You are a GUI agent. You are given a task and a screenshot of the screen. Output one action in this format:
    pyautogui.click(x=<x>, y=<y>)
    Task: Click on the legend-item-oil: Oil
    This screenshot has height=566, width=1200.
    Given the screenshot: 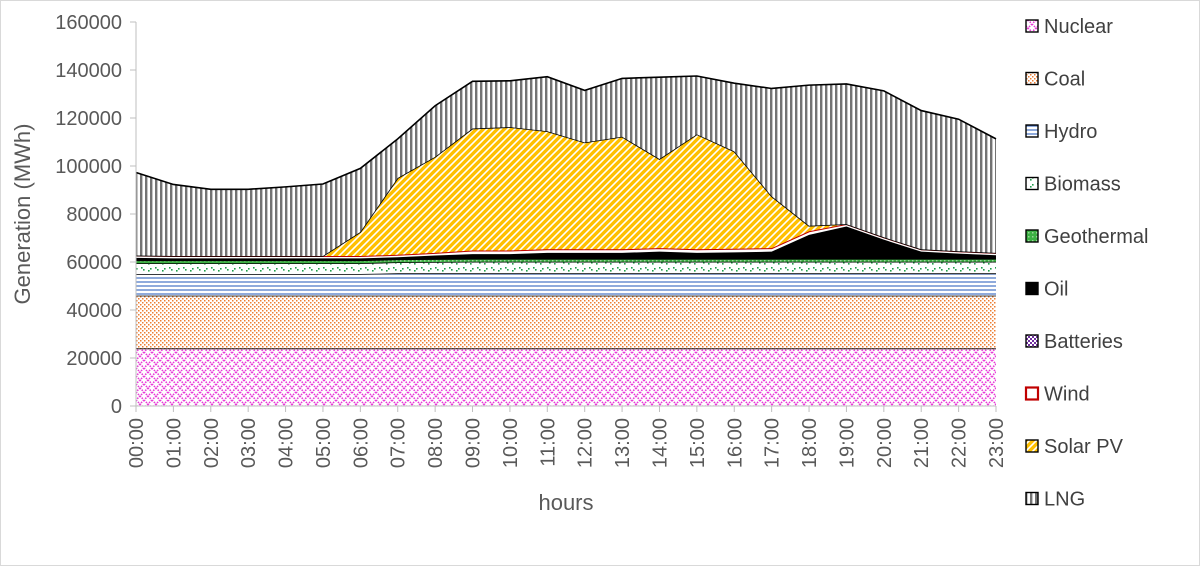 What is the action you would take?
    pyautogui.click(x=1046, y=290)
    